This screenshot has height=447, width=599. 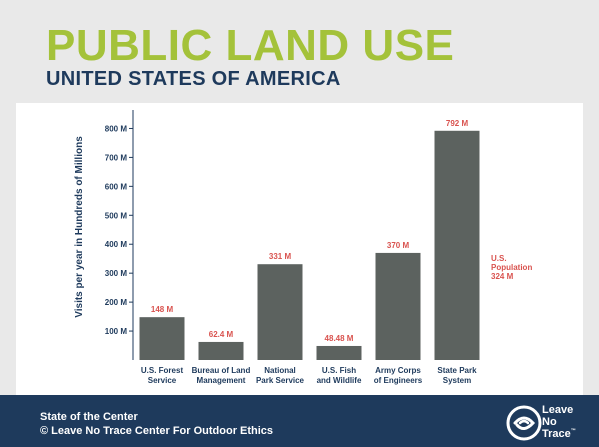 What do you see at coordinates (549, 422) in the screenshot?
I see `logo-text-line-2: No` at bounding box center [549, 422].